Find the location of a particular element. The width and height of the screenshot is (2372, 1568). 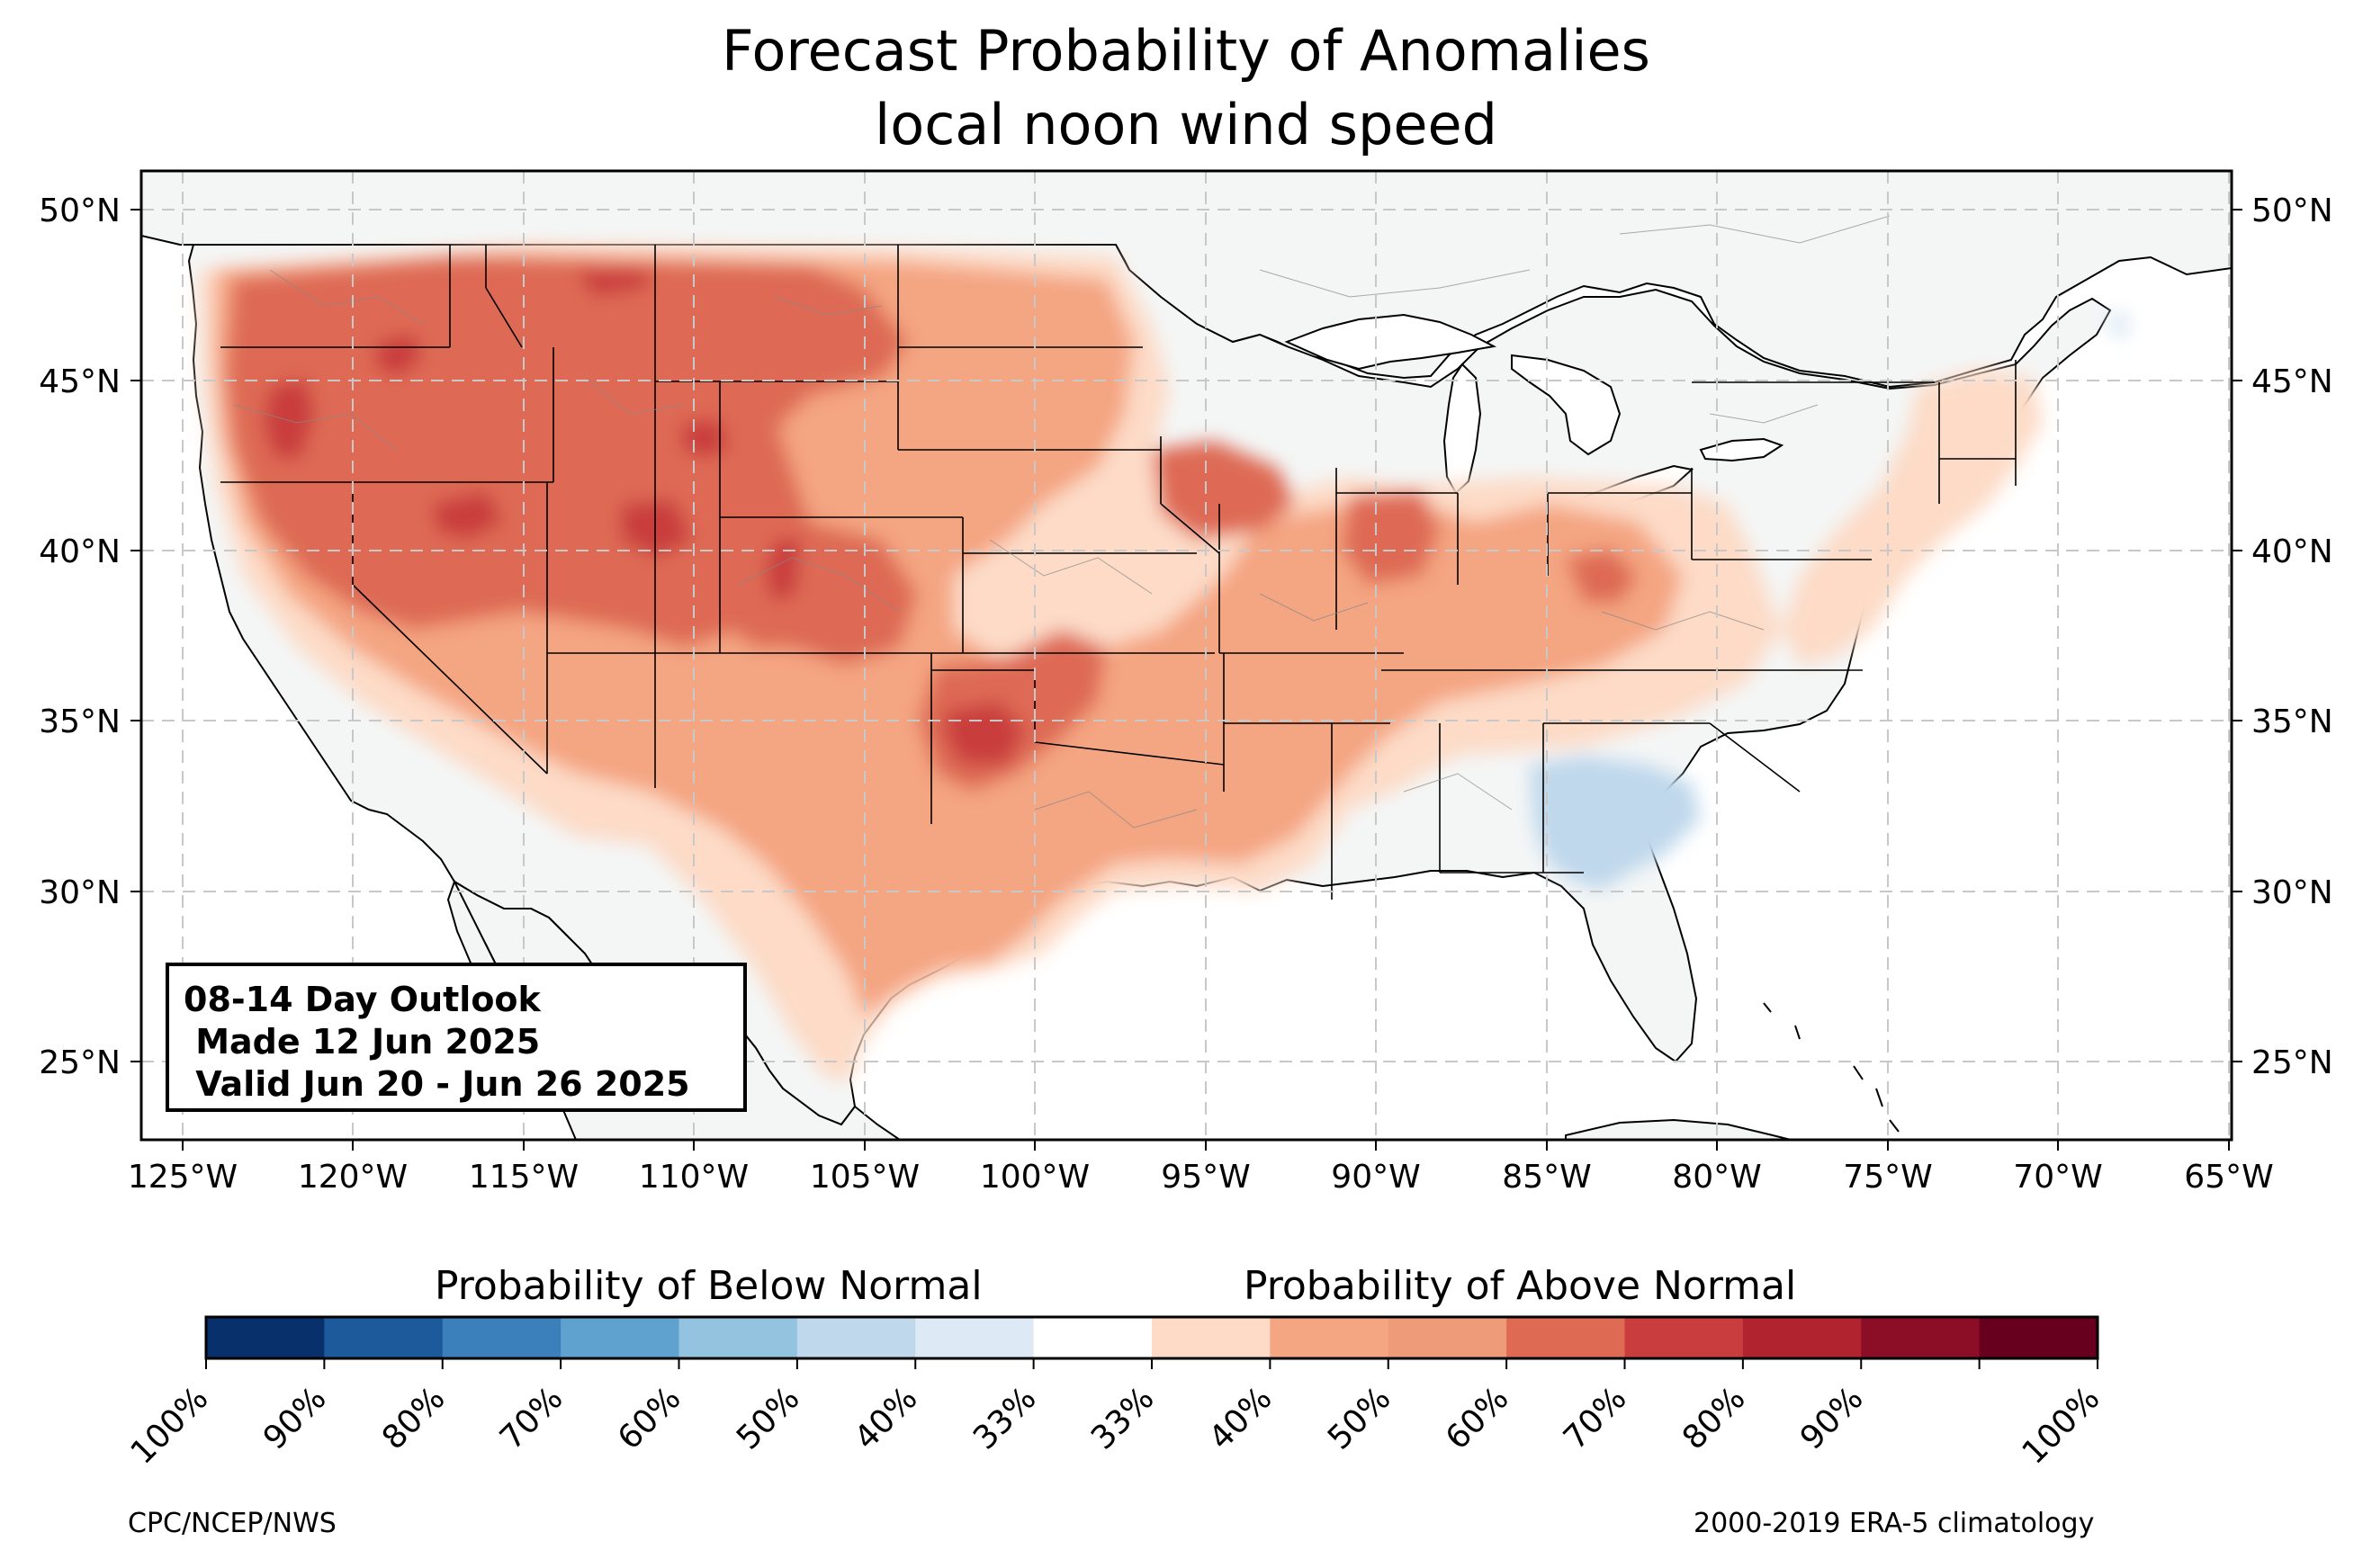

chart-title: Forecast Probability of Anomalies is located at coordinates (1186, 51).